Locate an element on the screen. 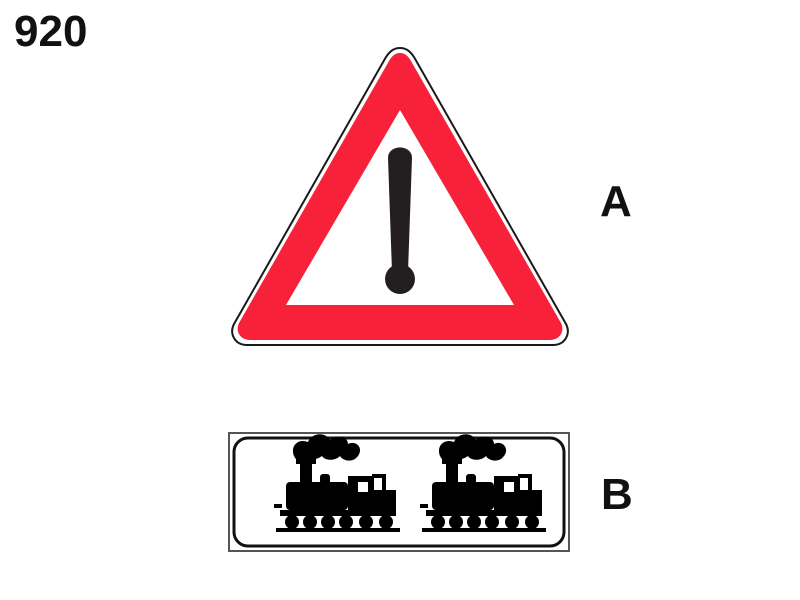  option-label-b: B is located at coordinates (617, 494).